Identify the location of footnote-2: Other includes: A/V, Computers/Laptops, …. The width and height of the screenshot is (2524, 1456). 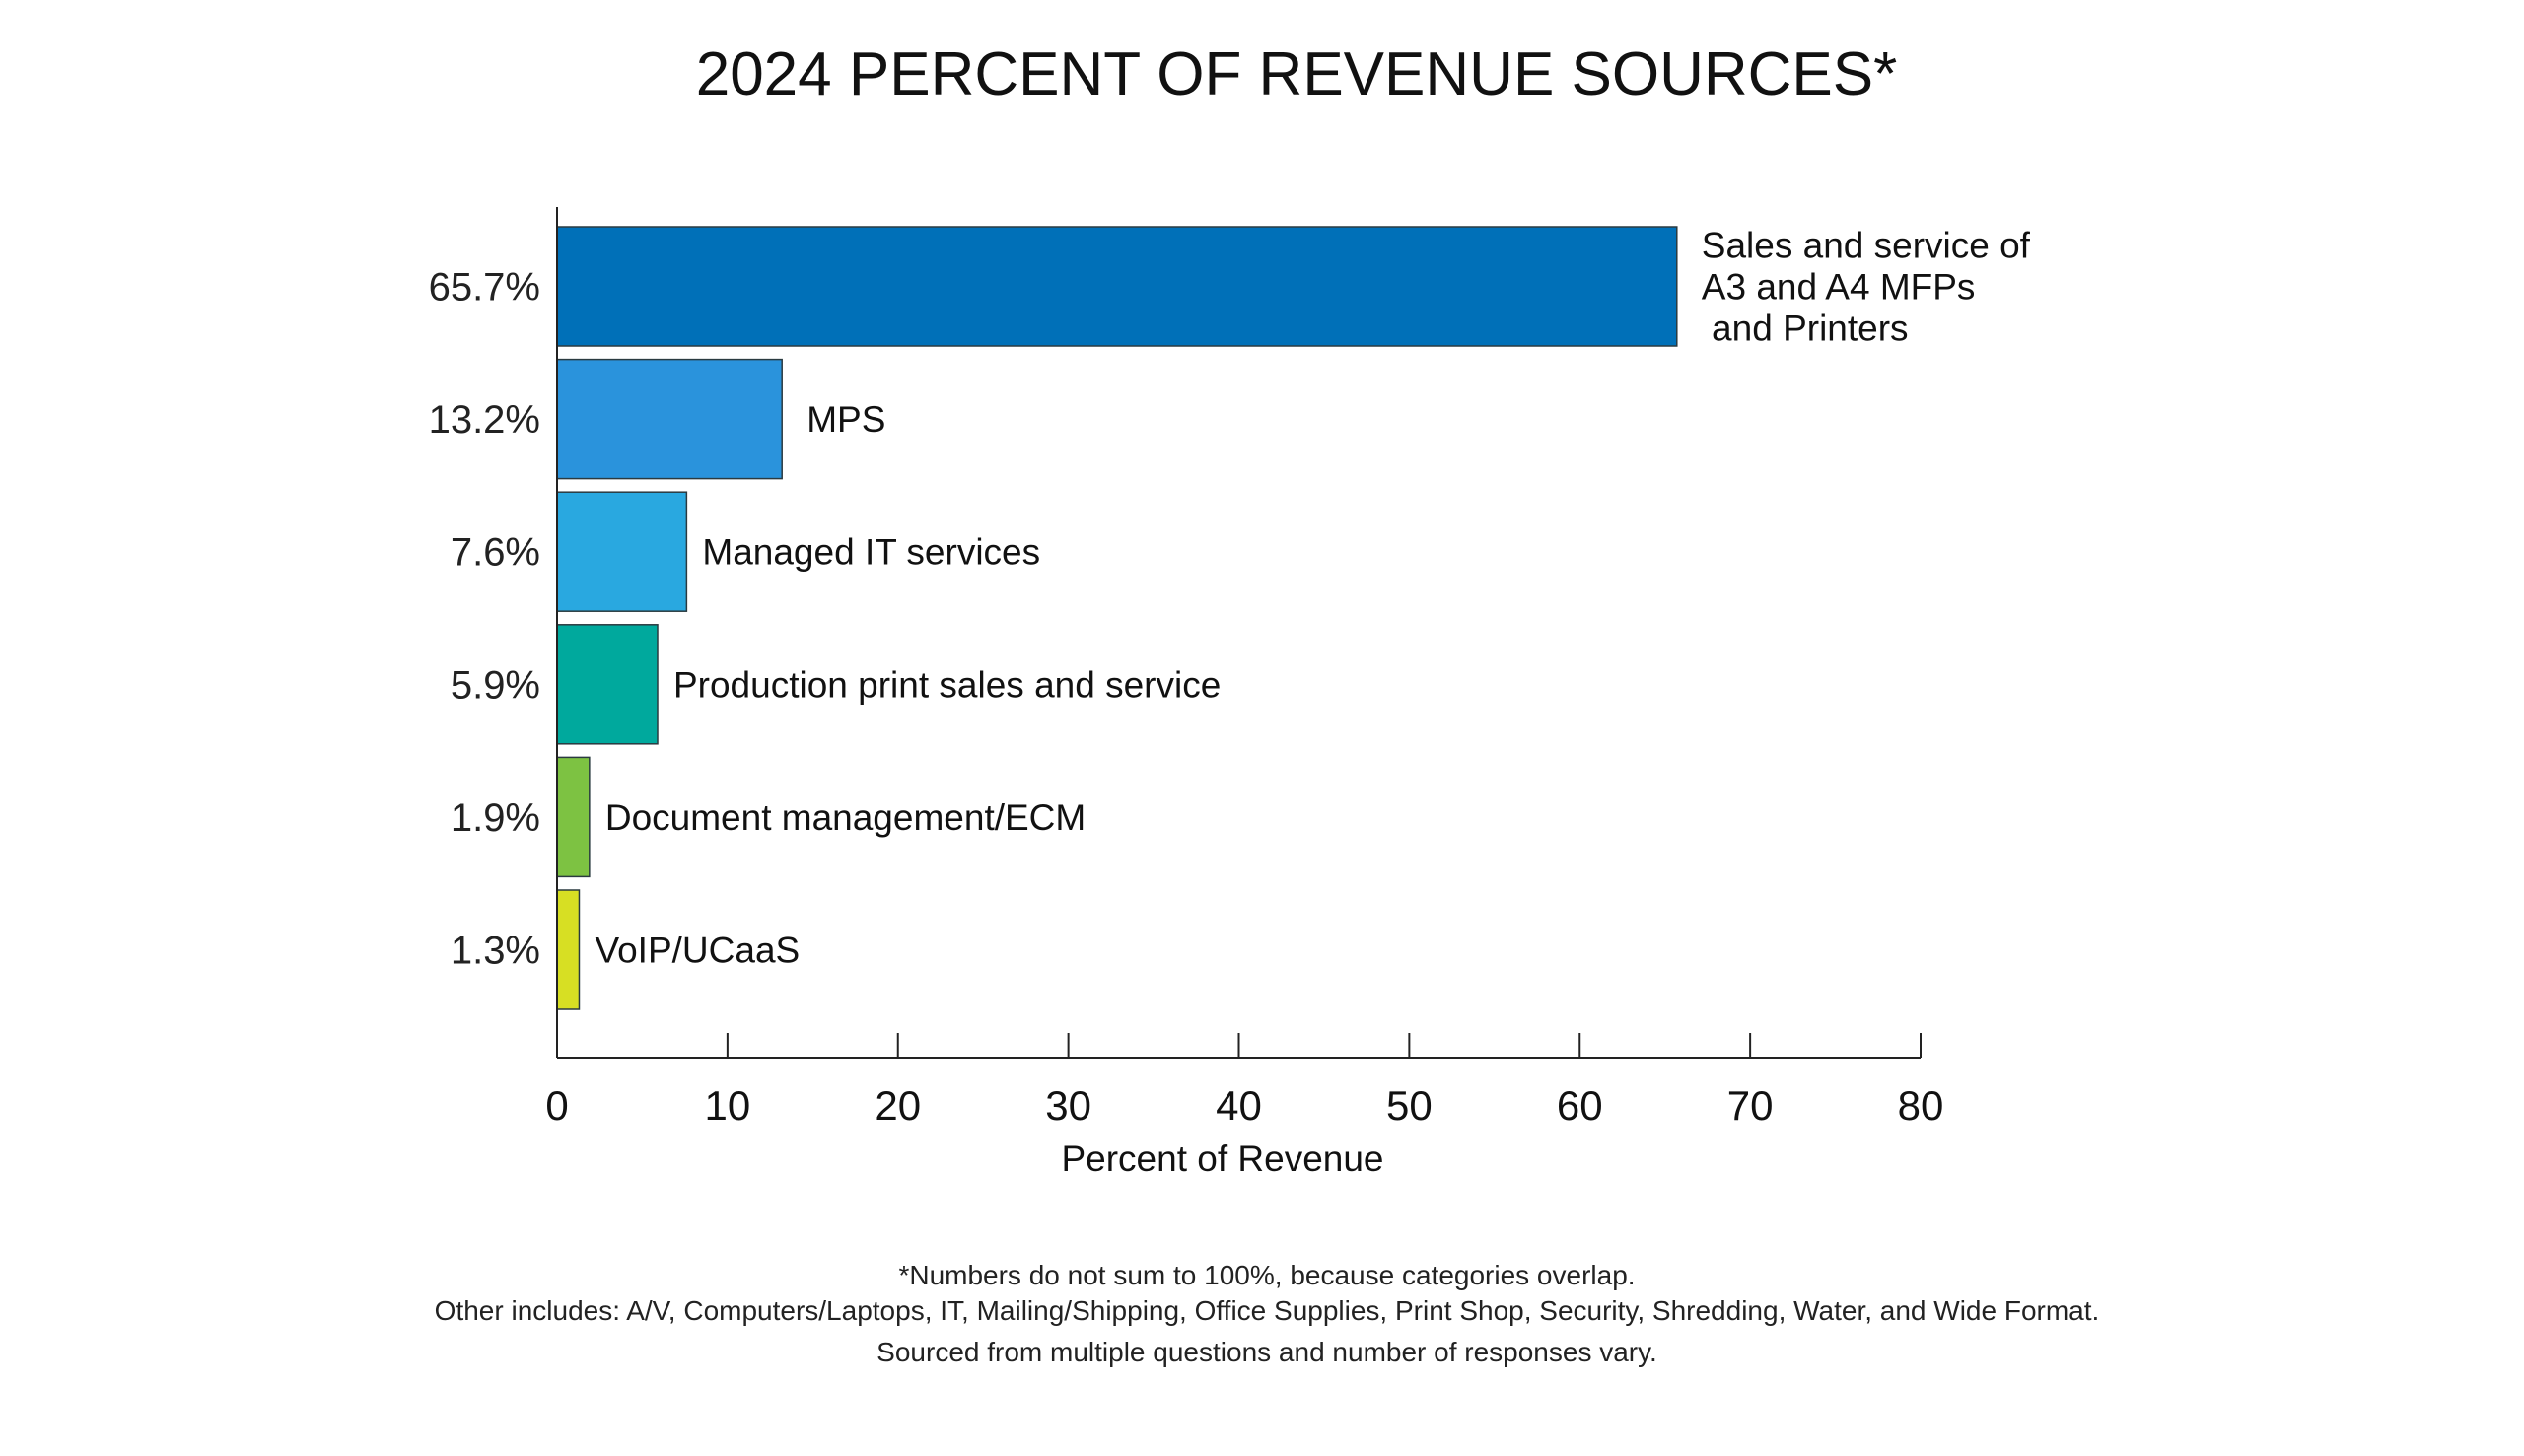
(1267, 1310).